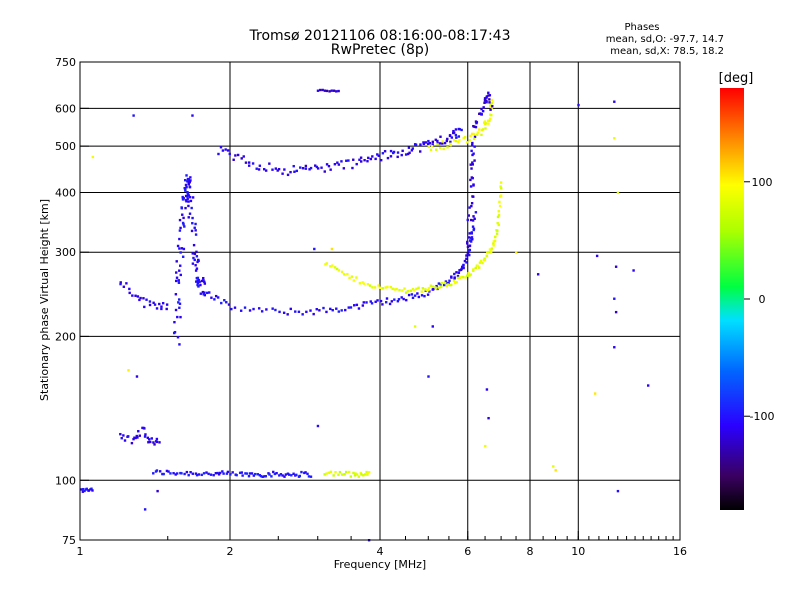 Image resolution: width=800 pixels, height=600 pixels. What do you see at coordinates (65, 480) in the screenshot?
I see `y-tick-label: 100` at bounding box center [65, 480].